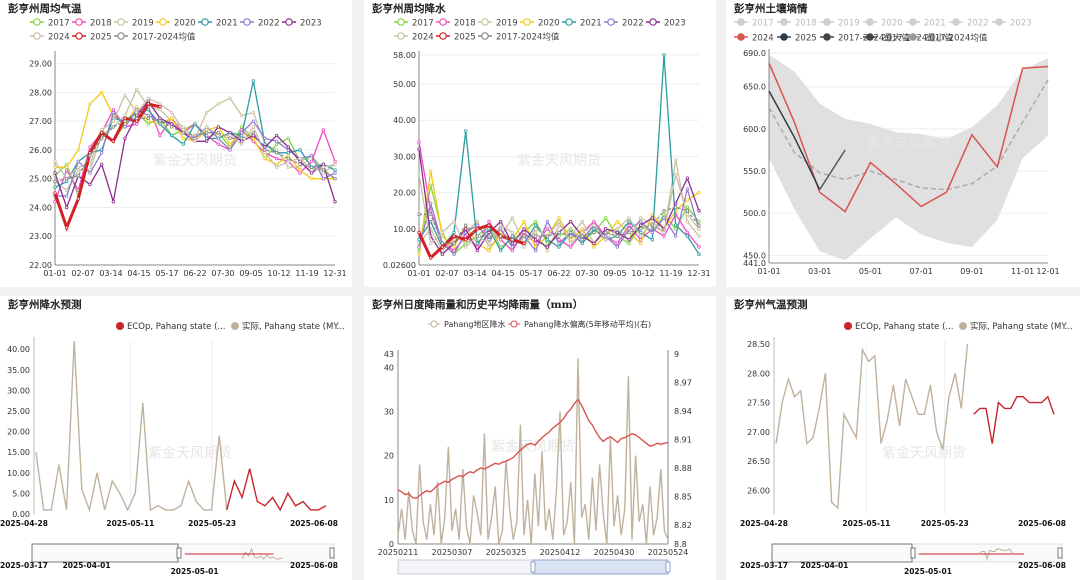 The height and width of the screenshot is (580, 1080). What do you see at coordinates (758, 432) in the screenshot?
I see `y-tick-label: 27.00` at bounding box center [758, 432].